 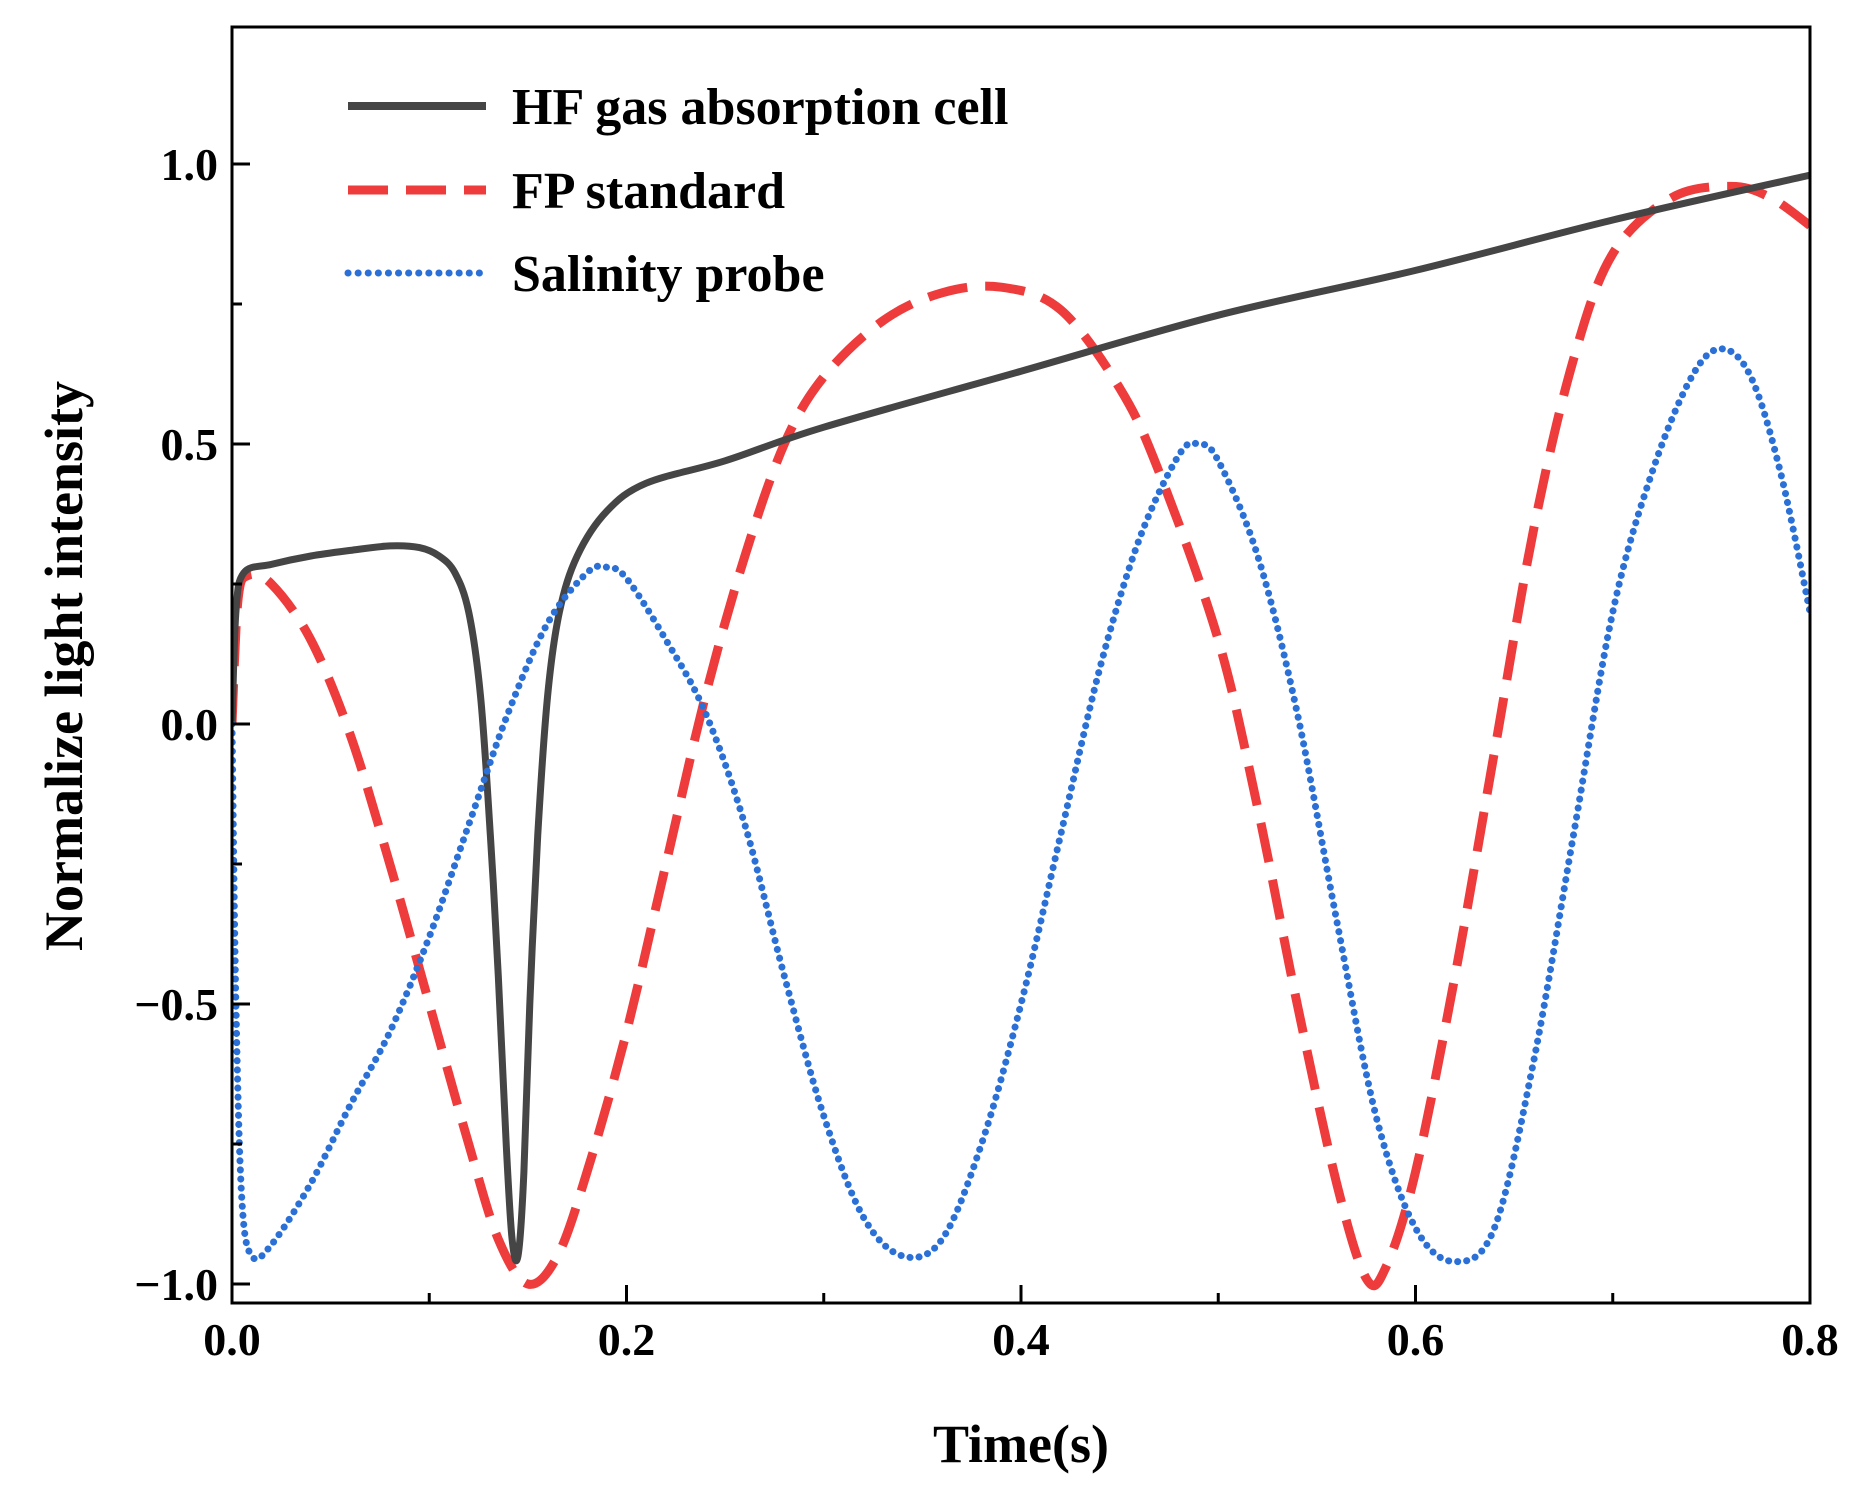 I want to click on x-axis-title: Time(s), so click(x=1021, y=1444).